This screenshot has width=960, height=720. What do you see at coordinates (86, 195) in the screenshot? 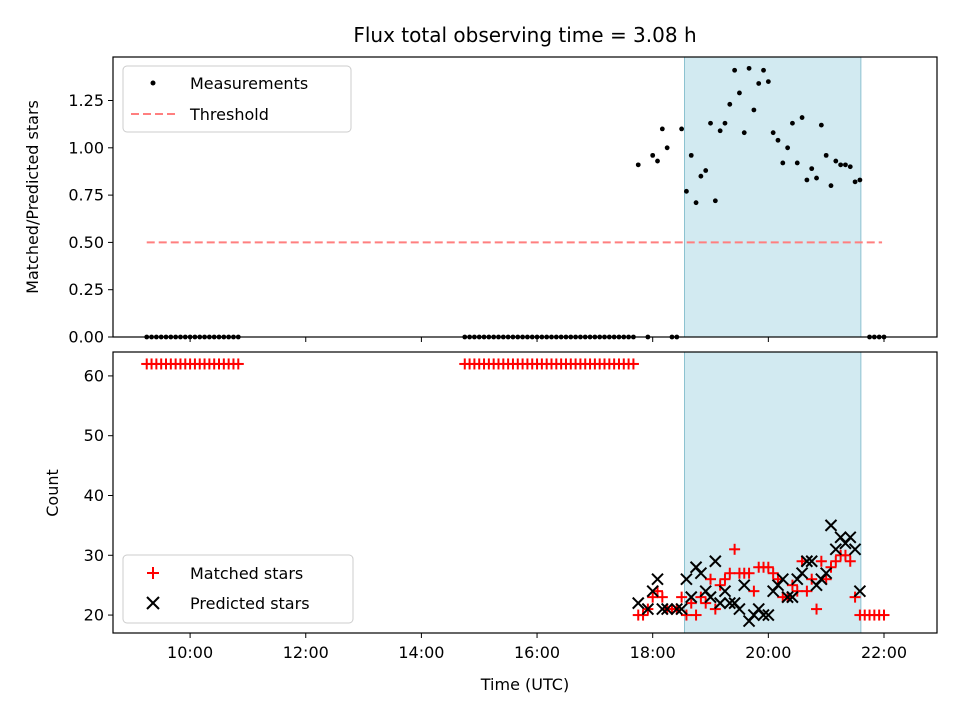
I see `y-tick-label: 0.75` at bounding box center [86, 195].